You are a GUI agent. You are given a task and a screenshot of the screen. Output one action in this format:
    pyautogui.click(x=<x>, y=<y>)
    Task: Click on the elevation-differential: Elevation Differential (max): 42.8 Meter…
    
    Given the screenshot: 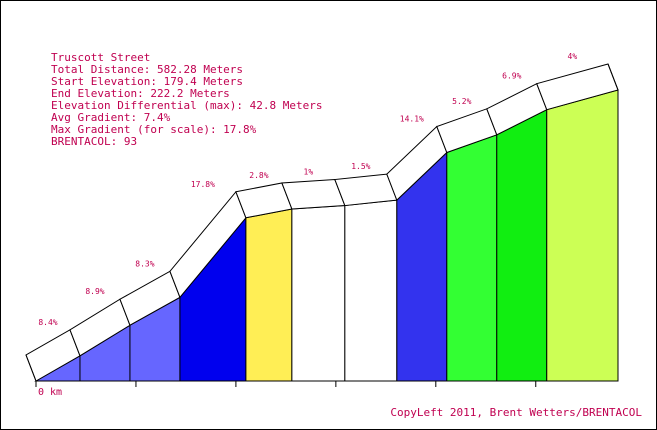 What is the action you would take?
    pyautogui.click(x=187, y=105)
    